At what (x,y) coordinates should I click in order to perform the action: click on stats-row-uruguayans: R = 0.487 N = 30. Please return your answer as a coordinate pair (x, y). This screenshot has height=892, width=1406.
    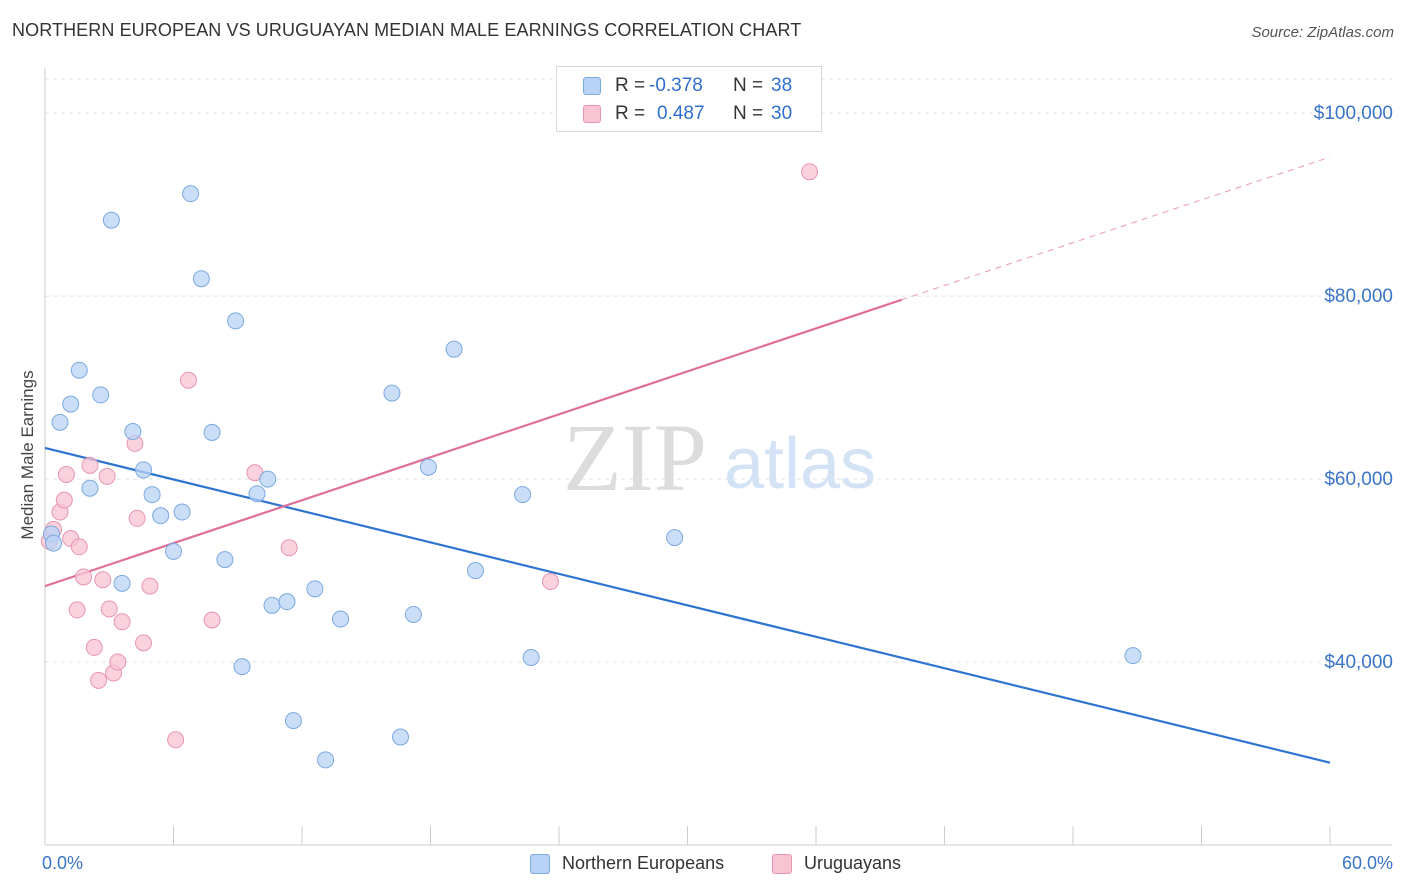
    Looking at the image, I should click on (689, 115).